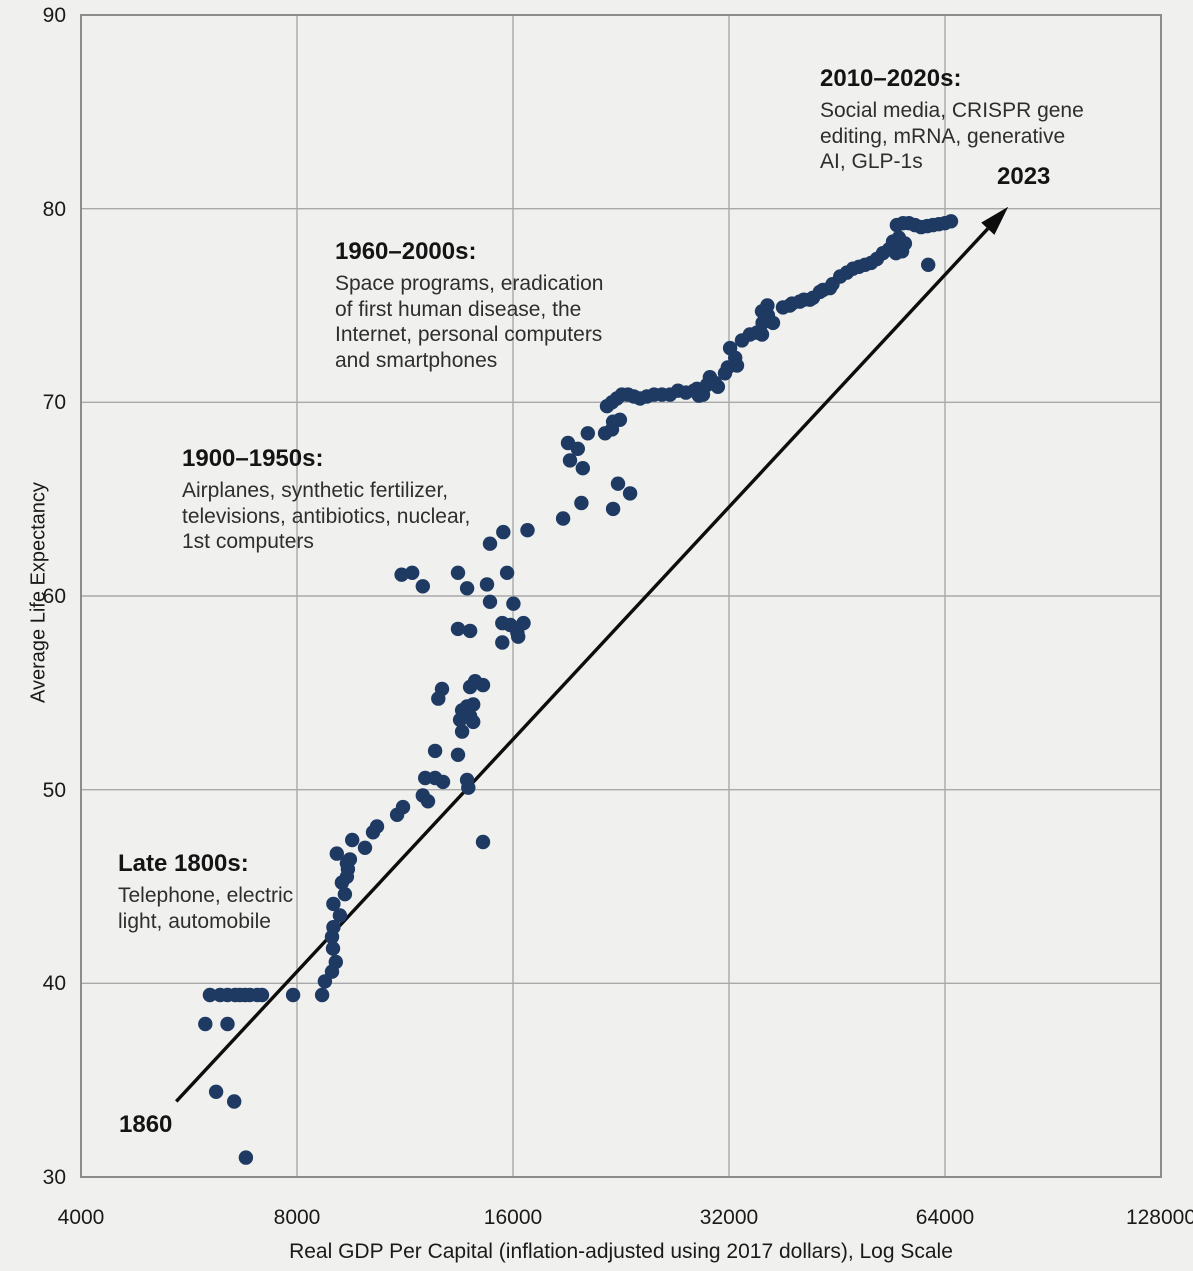 This screenshot has width=1193, height=1271. What do you see at coordinates (943, 136) in the screenshot?
I see `annotation-line: editing, mRNA, generative` at bounding box center [943, 136].